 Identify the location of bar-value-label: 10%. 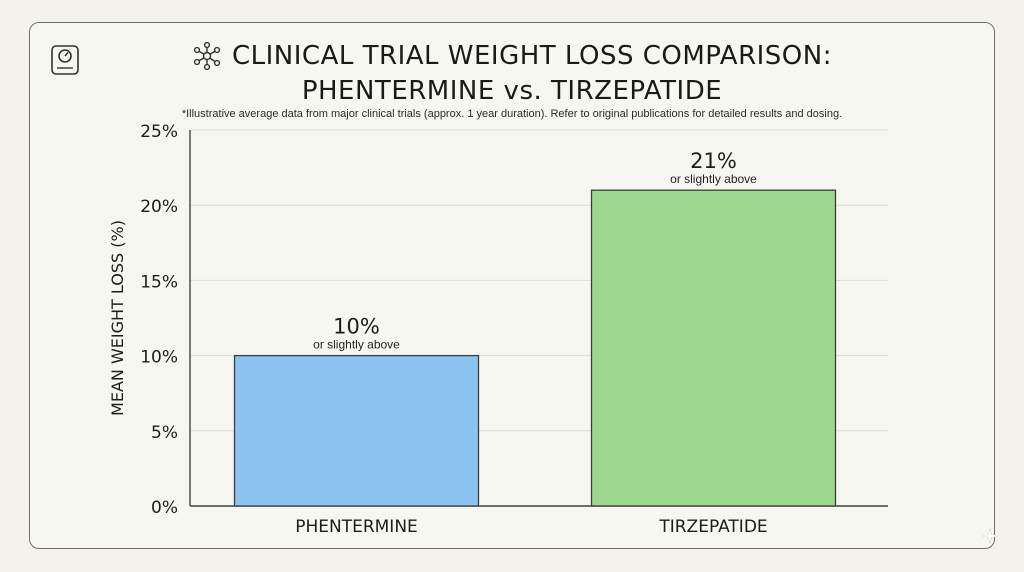
(356, 327).